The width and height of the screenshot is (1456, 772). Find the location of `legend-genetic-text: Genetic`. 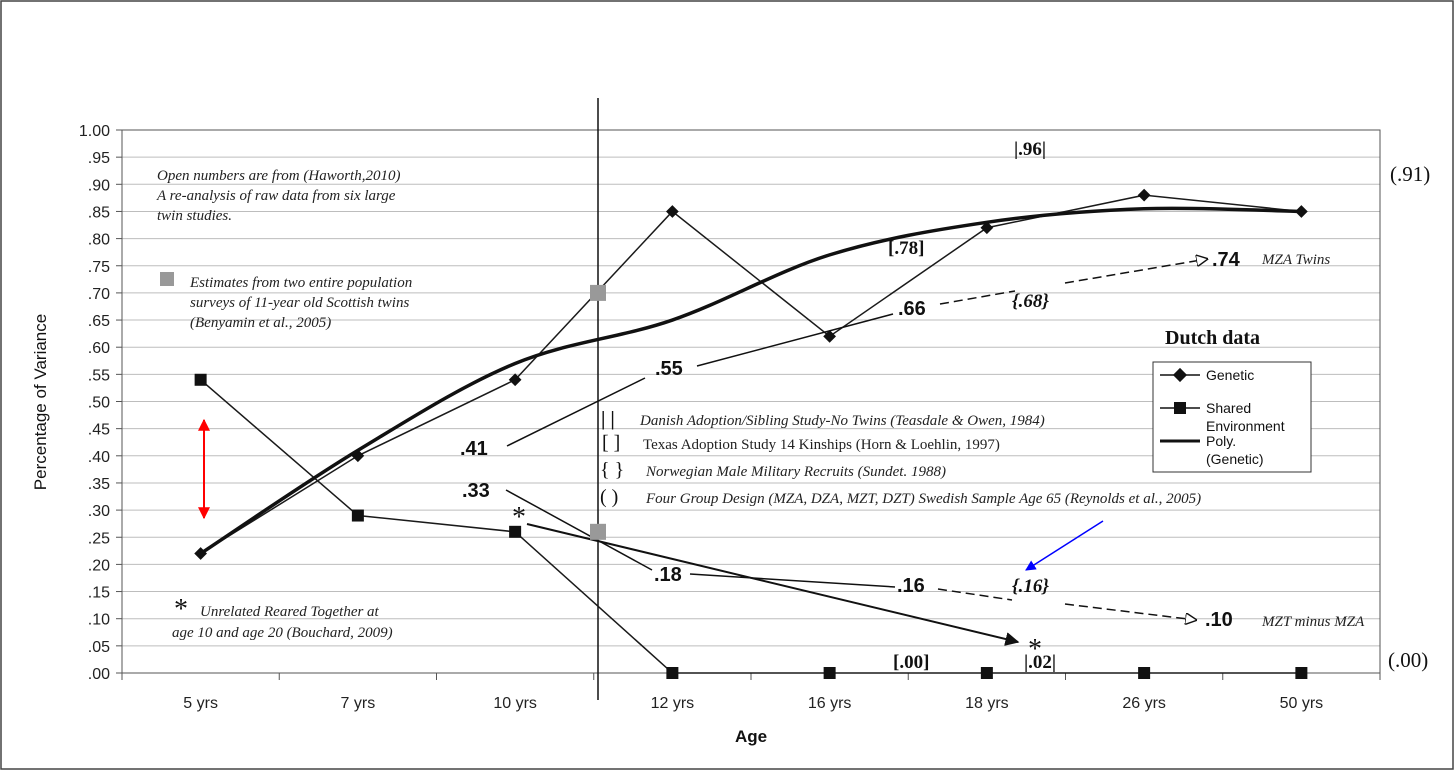

legend-genetic-text: Genetic is located at coordinates (1230, 375).